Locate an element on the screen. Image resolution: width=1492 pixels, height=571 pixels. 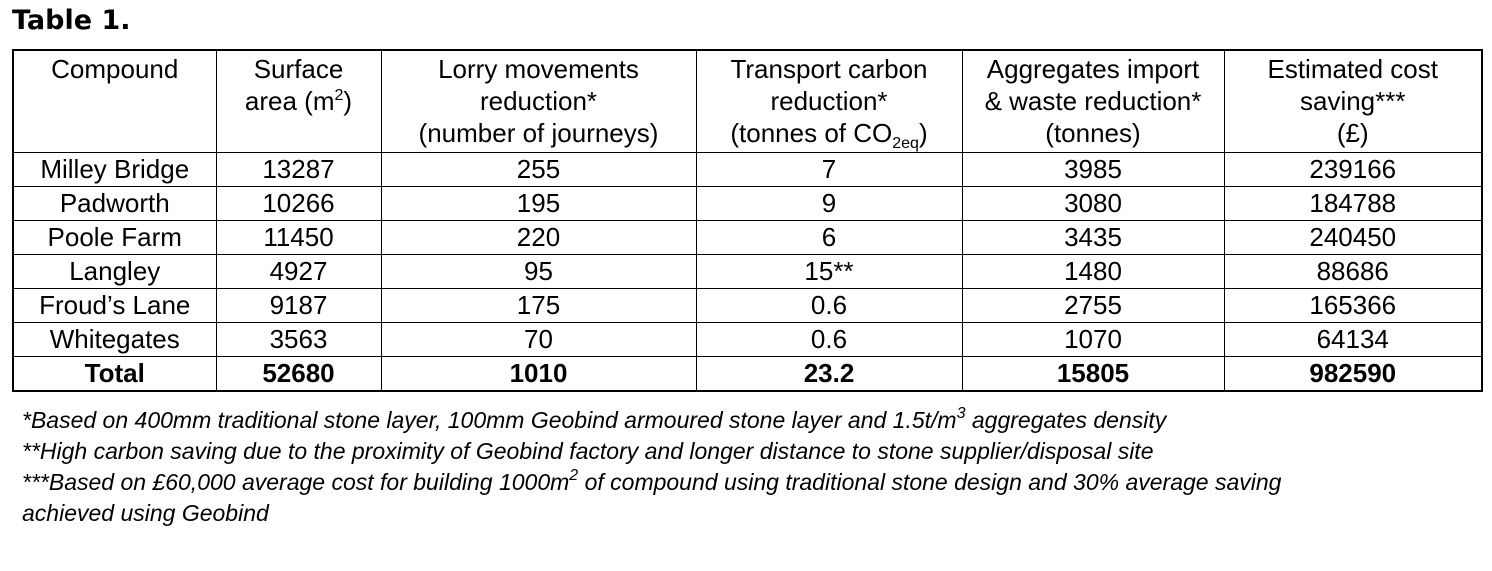
cell-compound: Froud’s Lane is located at coordinates (114, 305).